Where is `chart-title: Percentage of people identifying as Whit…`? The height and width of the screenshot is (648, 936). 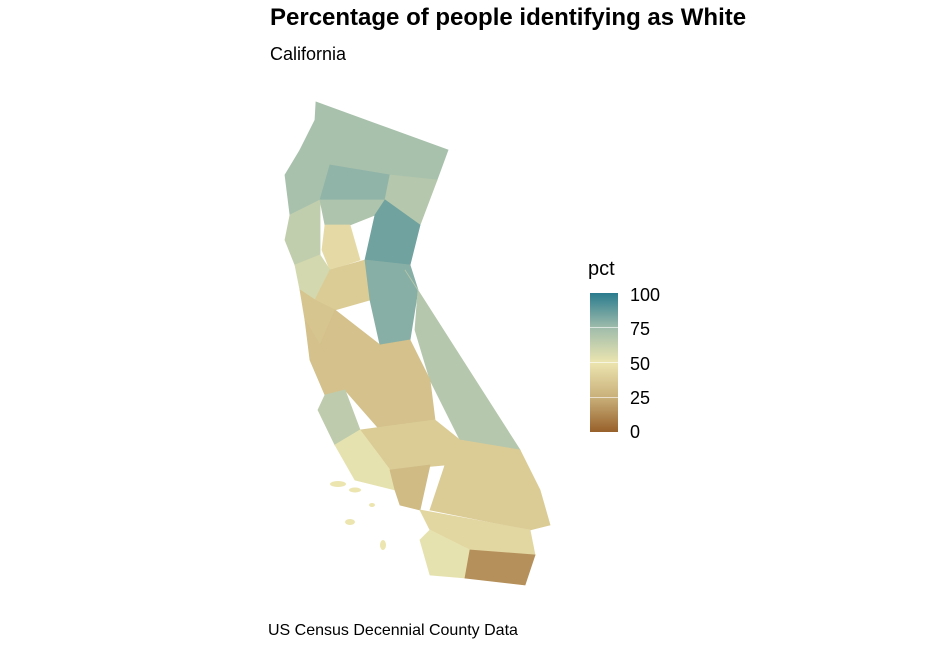
chart-title: Percentage of people identifying as Whit… is located at coordinates (508, 17).